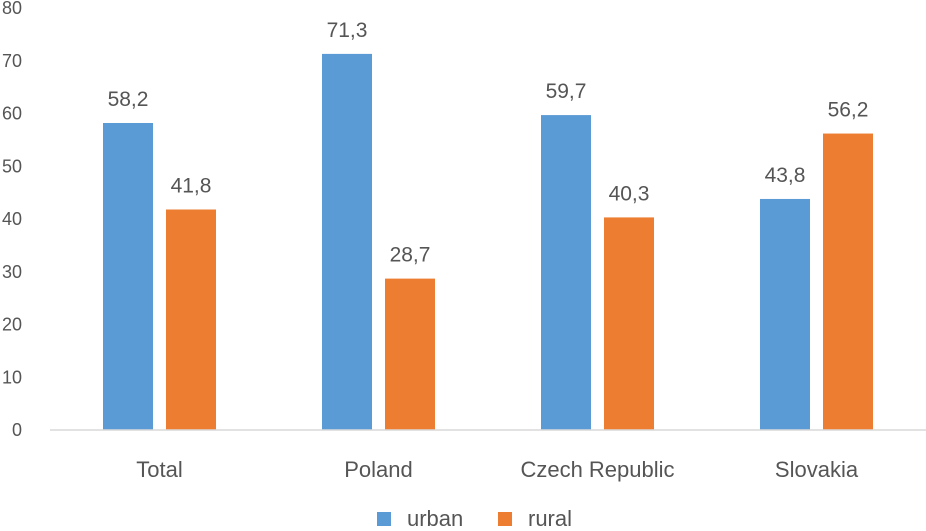  Describe the element at coordinates (474, 518) in the screenshot. I see `legend: urban rural` at that location.